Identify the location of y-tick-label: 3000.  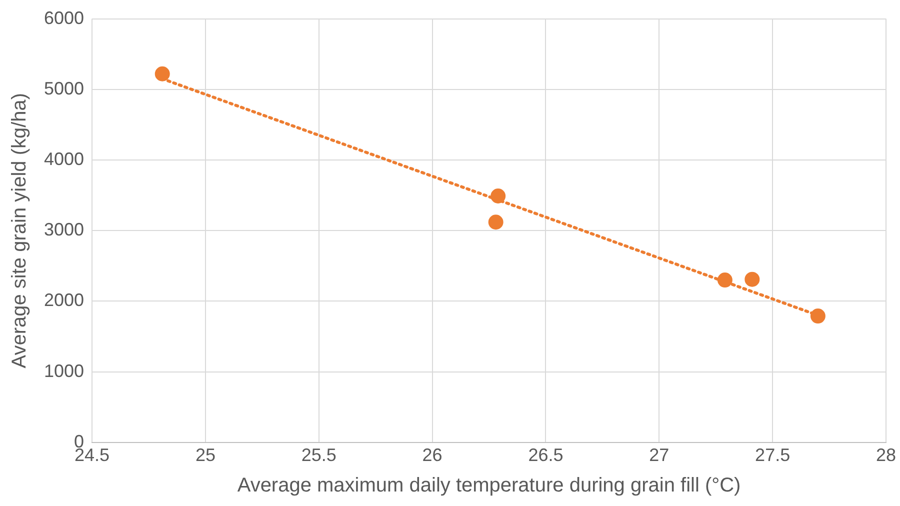
(64, 230).